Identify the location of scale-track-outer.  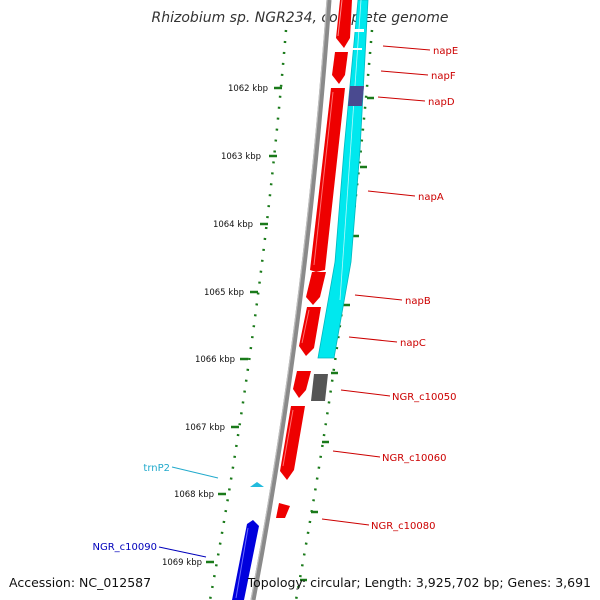
(248, 314).